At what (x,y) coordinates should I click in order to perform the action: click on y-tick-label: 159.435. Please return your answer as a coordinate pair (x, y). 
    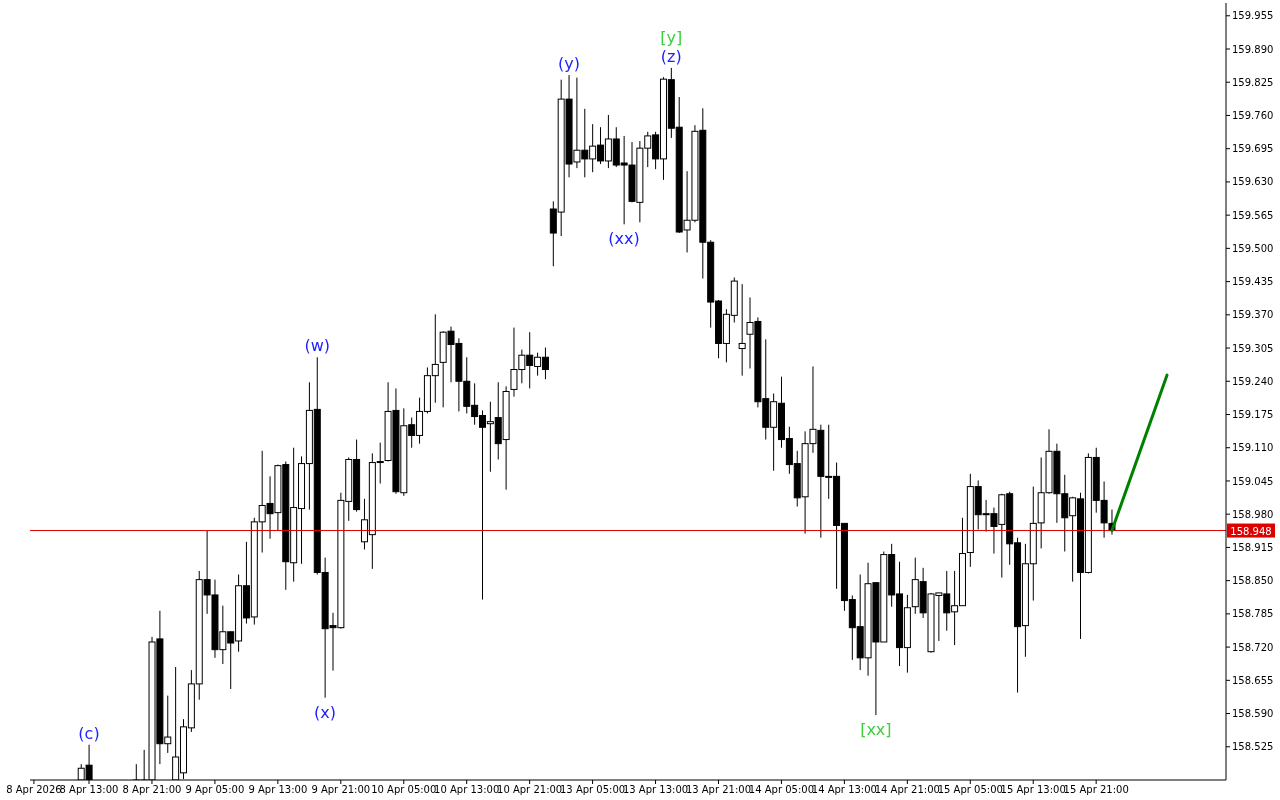
    Looking at the image, I should click on (1253, 282).